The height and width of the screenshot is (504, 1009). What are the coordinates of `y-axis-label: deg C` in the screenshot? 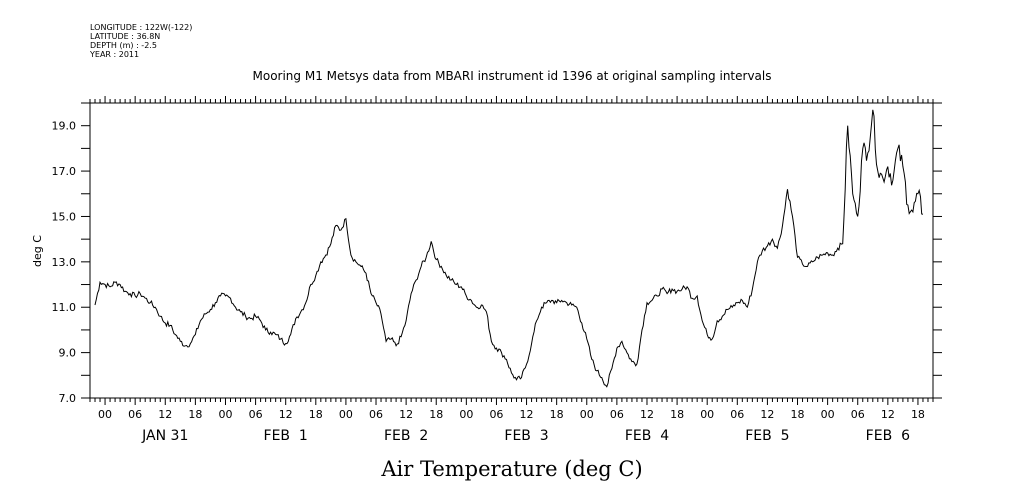 It's located at (37, 251).